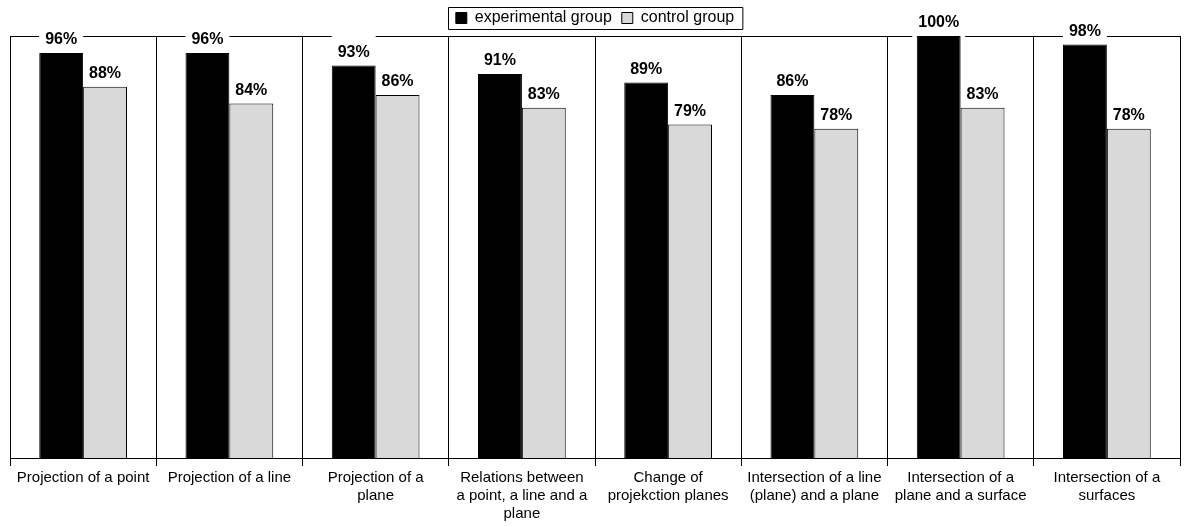 This screenshot has height=526, width=1184. I want to click on legend-label: control group, so click(687, 17).